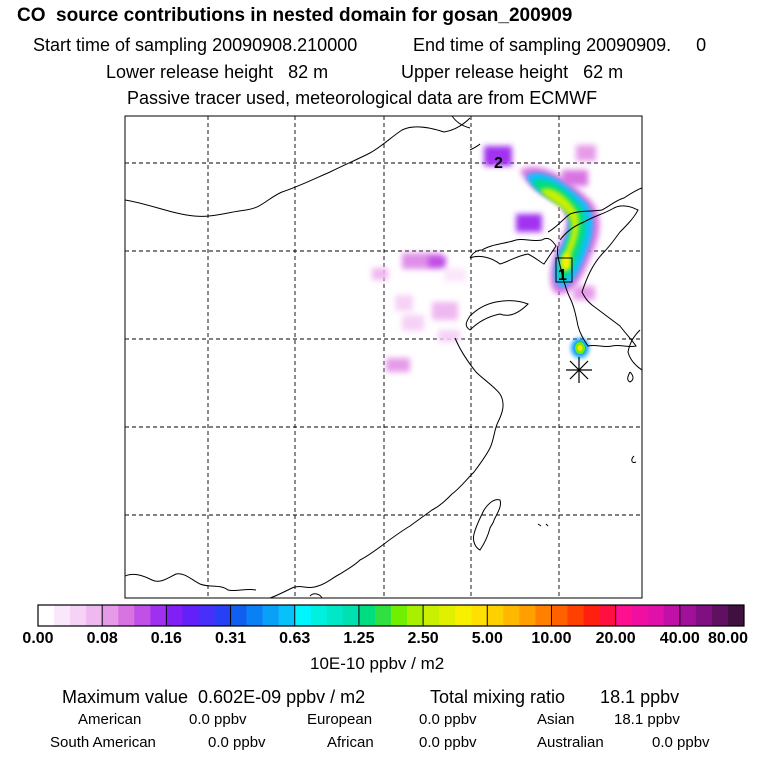 The image size is (768, 768). What do you see at coordinates (570, 742) in the screenshot?
I see `australian-label: Australian` at bounding box center [570, 742].